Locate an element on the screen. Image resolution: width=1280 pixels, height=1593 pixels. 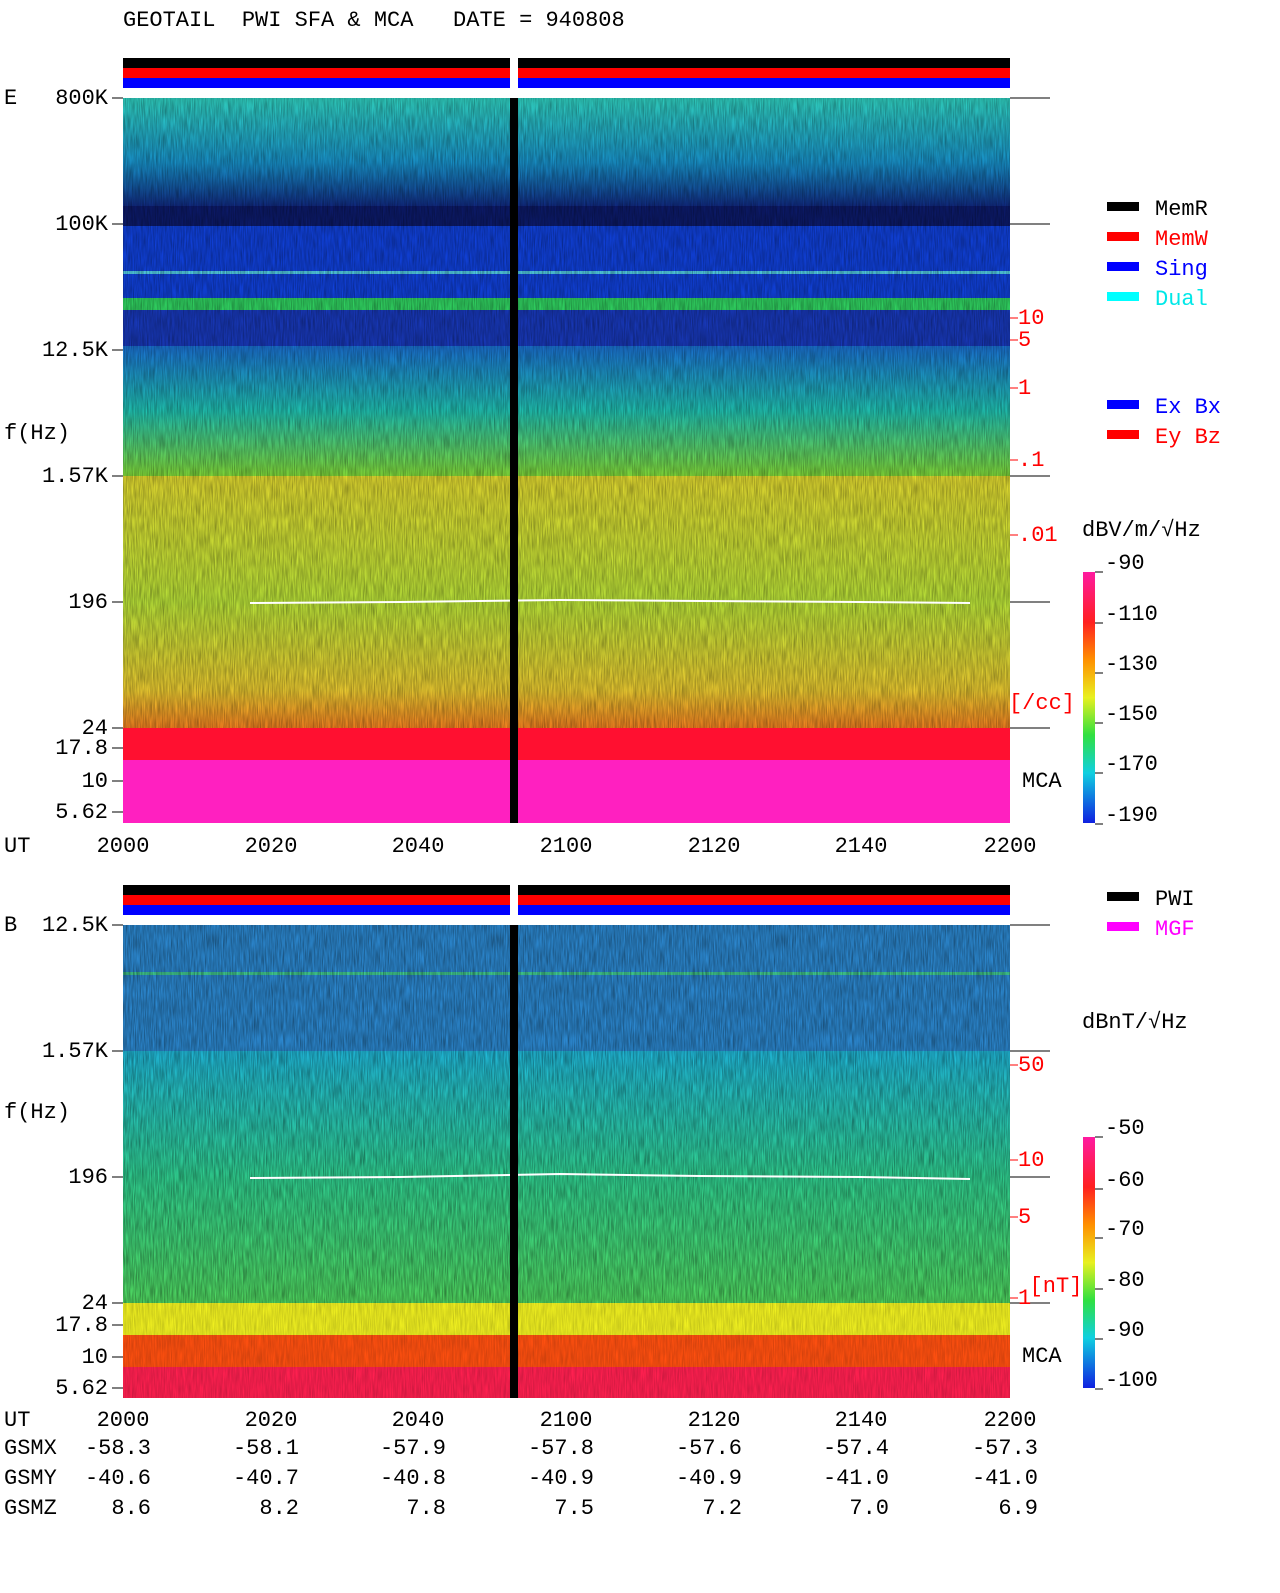
density-tick-label: .1 is located at coordinates (1031, 460).